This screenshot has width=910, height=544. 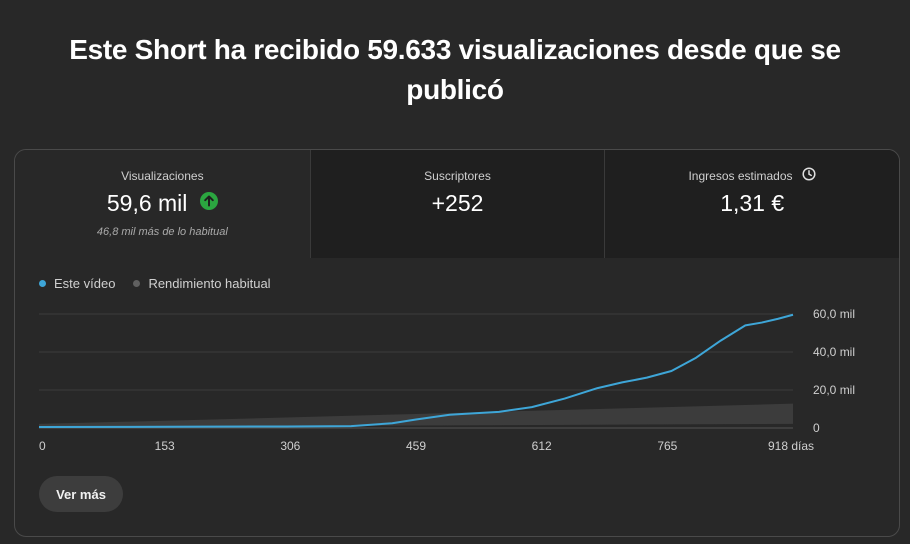 I want to click on tab-subscribers-value: +252, so click(x=457, y=203).